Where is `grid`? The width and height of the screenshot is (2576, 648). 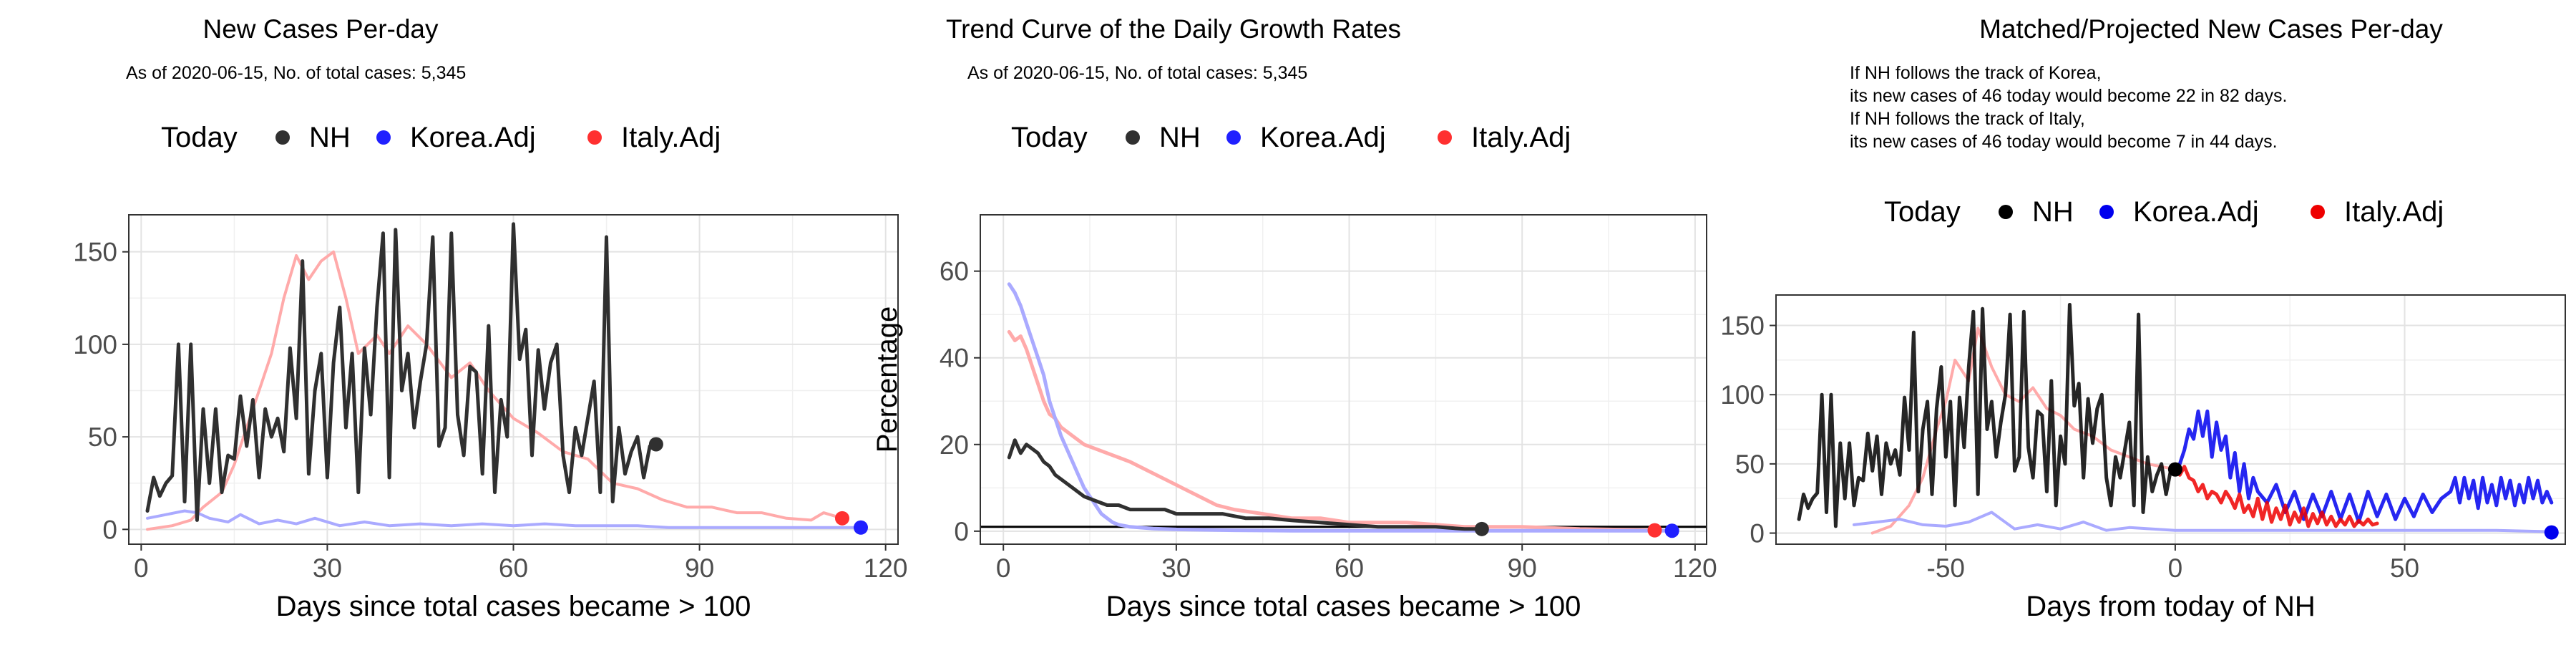 grid is located at coordinates (1343, 380).